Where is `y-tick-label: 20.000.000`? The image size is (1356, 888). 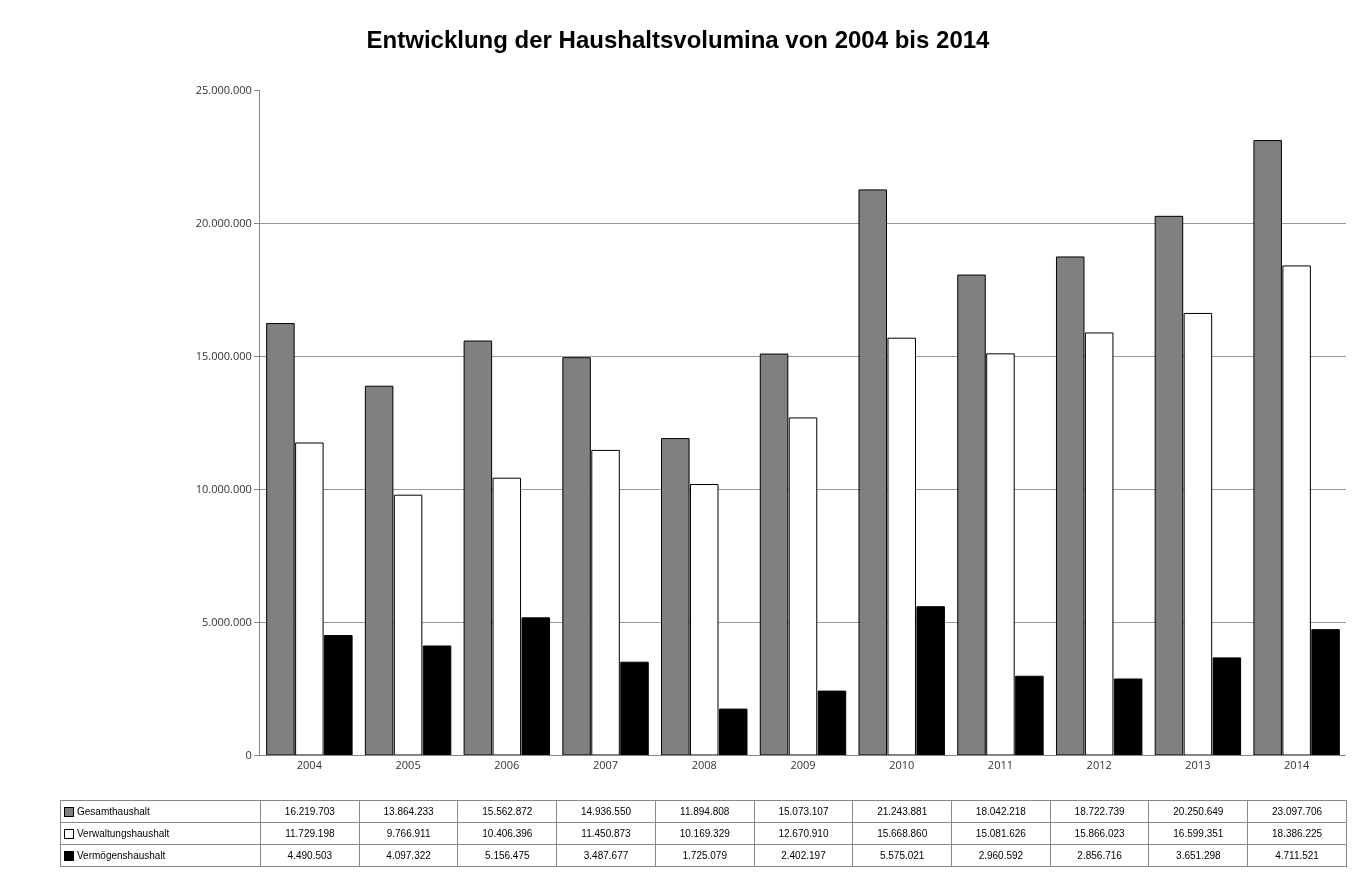 y-tick-label: 20.000.000 is located at coordinates (223, 222).